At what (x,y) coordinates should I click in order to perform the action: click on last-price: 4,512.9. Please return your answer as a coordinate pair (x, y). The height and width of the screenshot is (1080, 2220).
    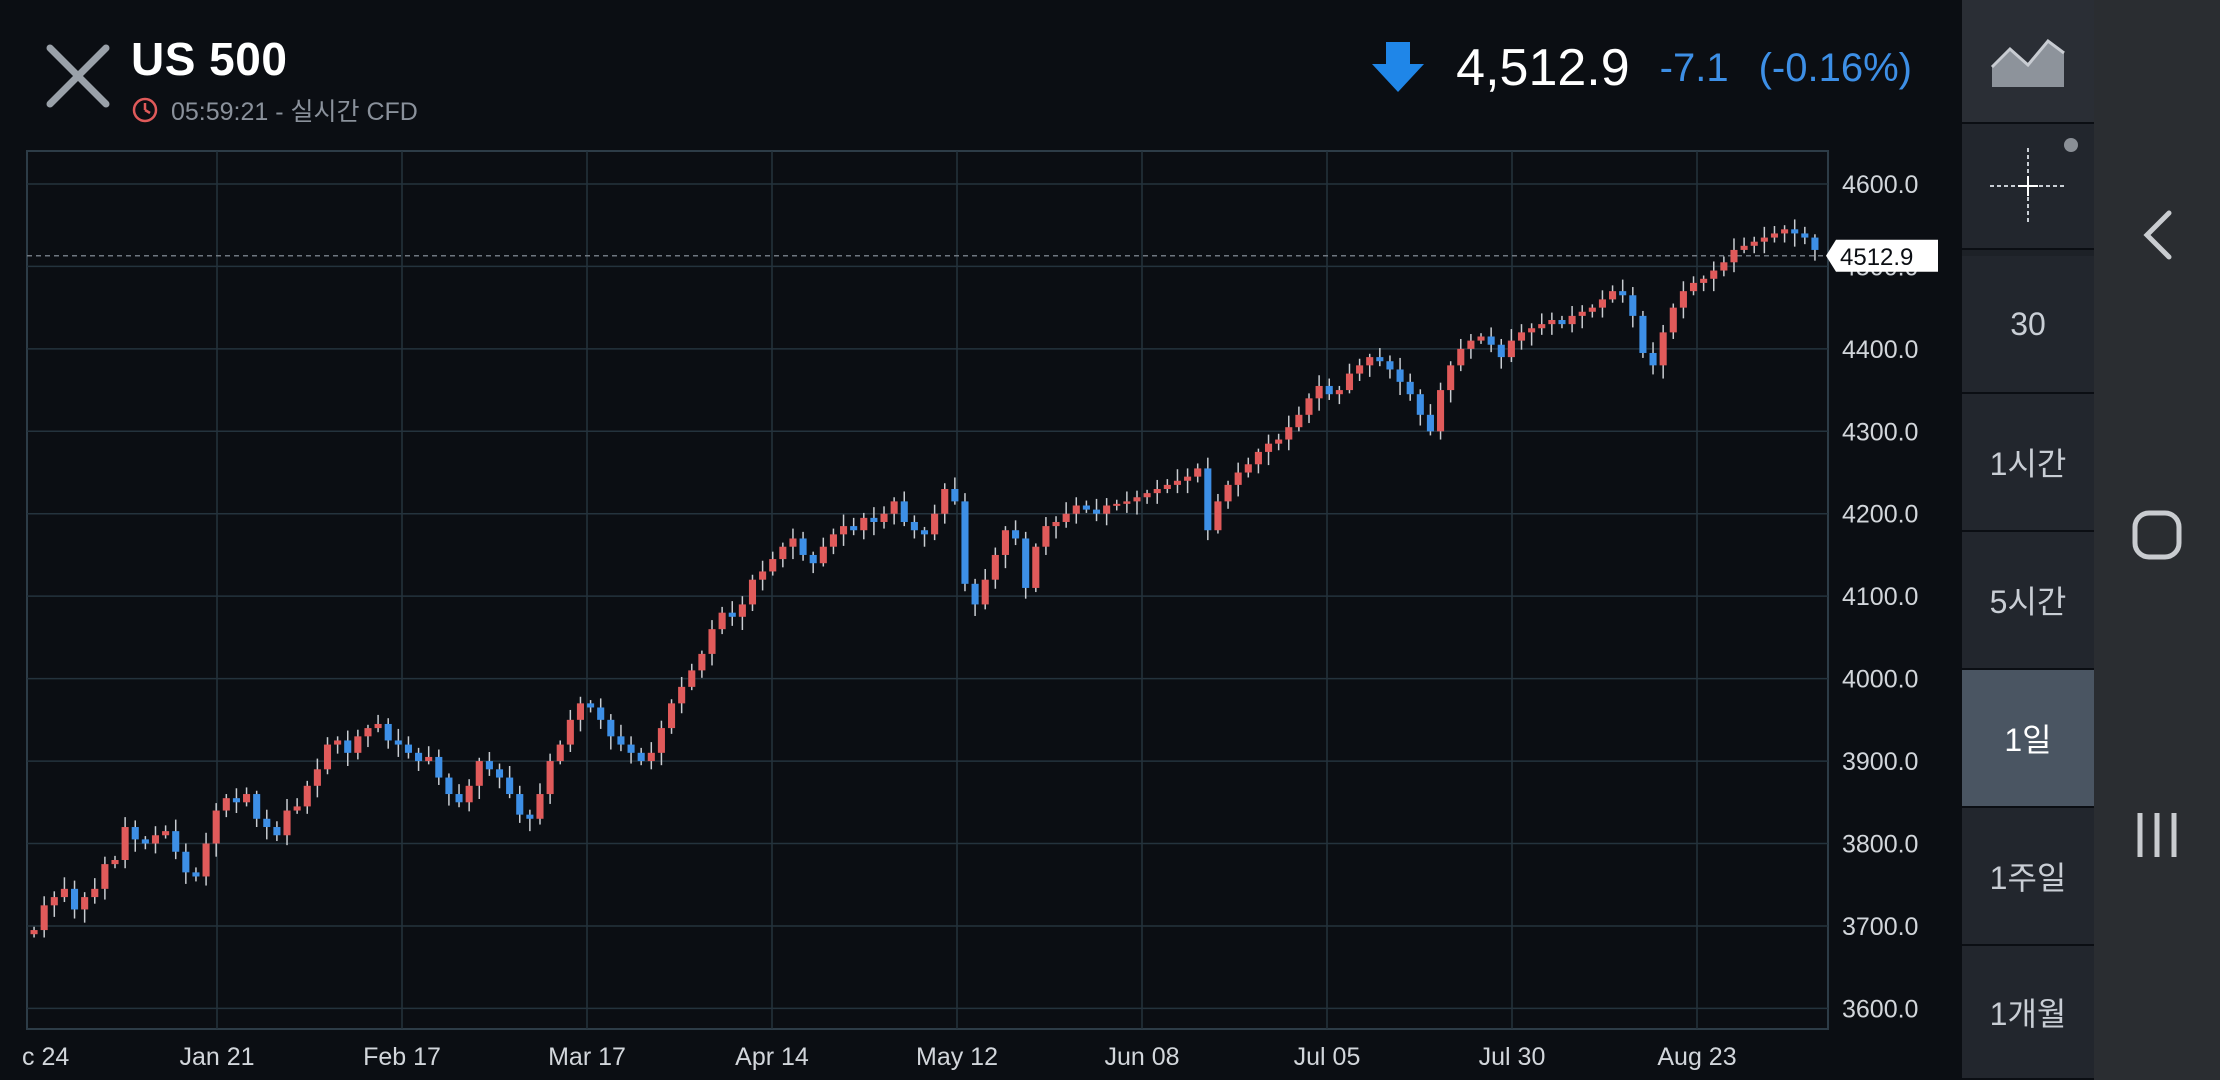
    Looking at the image, I should click on (1543, 68).